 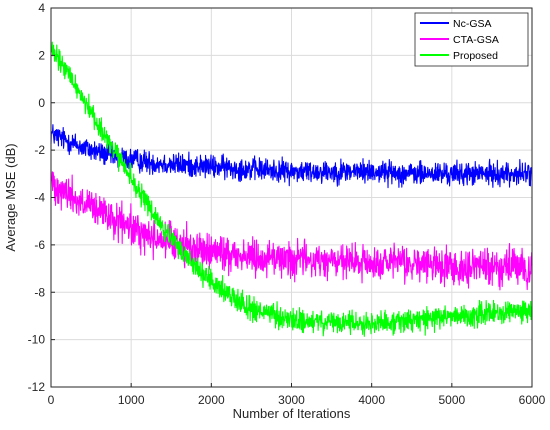 What do you see at coordinates (41, 55) in the screenshot?
I see `y-tick-label: 2` at bounding box center [41, 55].